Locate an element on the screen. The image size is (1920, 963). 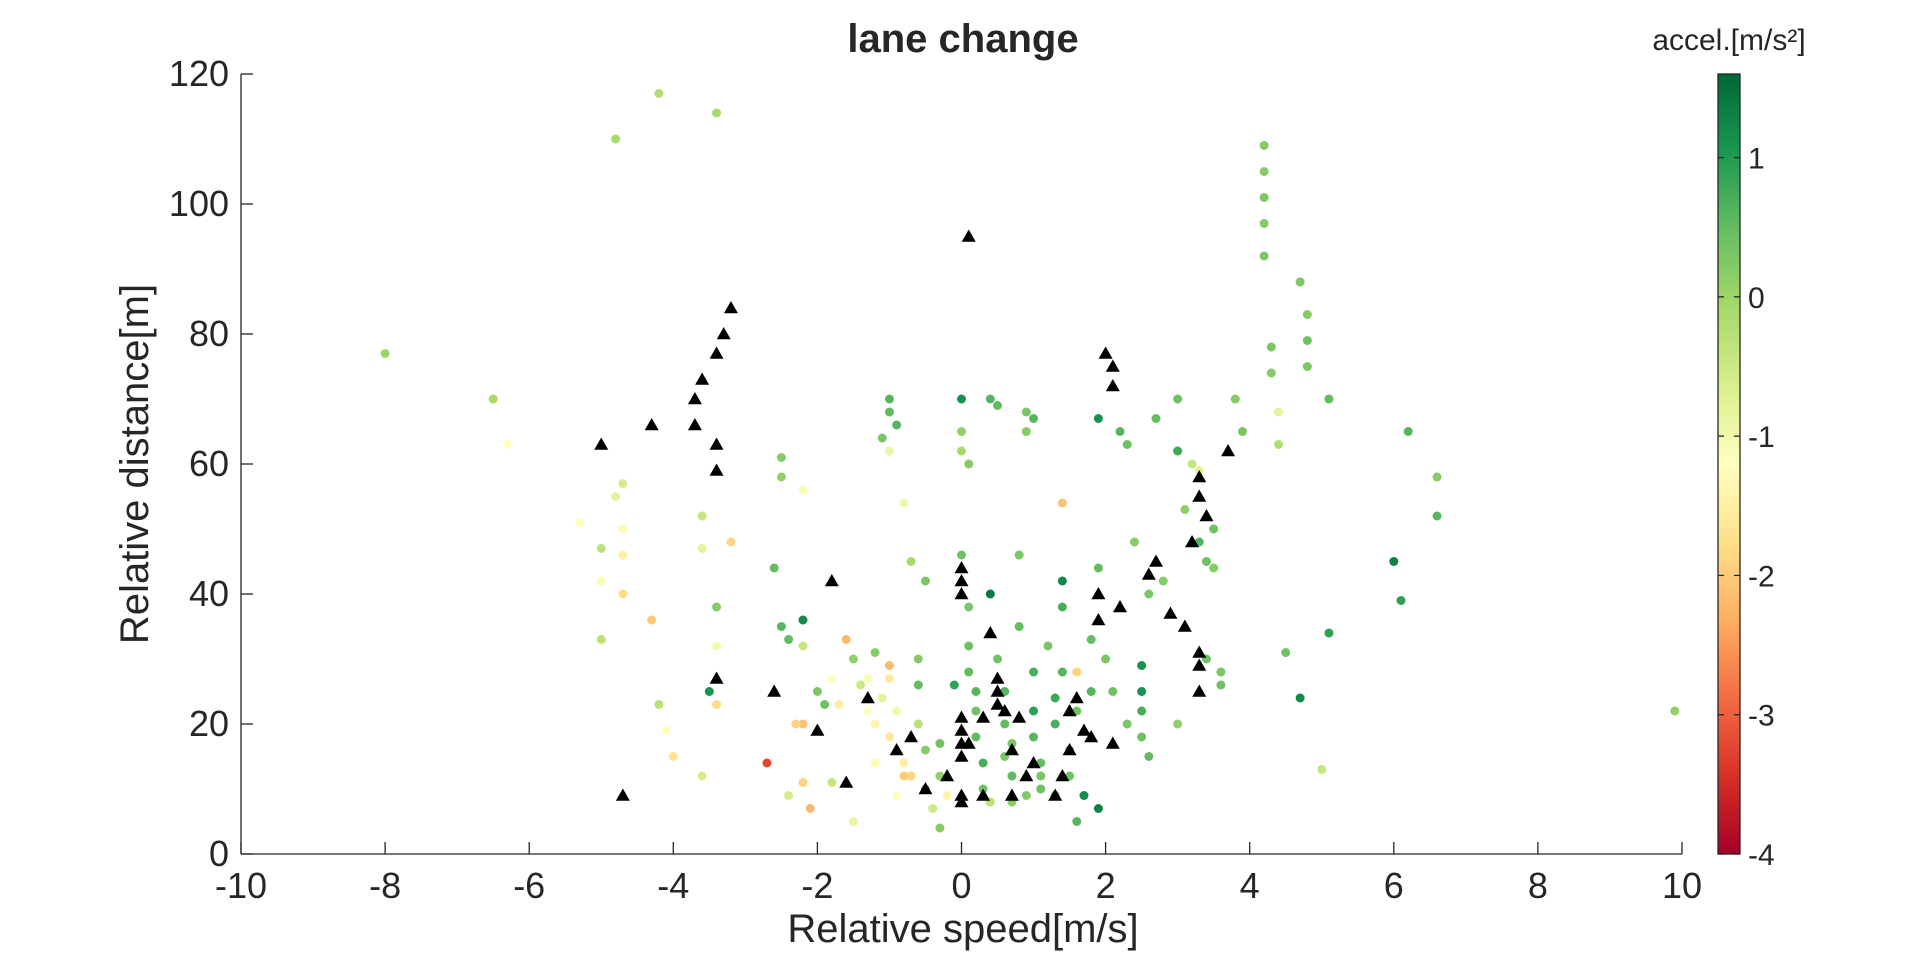
x-tick-label: 4 is located at coordinates (1250, 885).